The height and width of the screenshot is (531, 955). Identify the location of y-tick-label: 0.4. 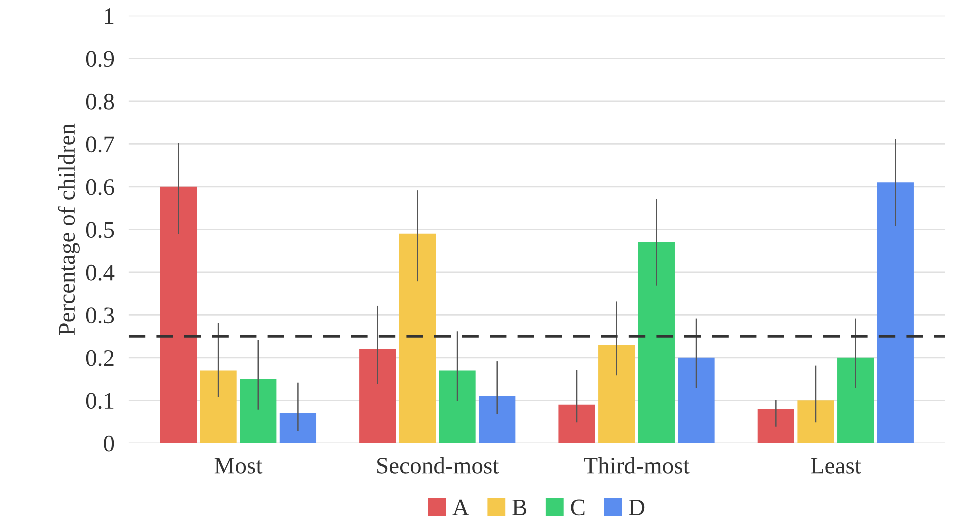
(100, 272).